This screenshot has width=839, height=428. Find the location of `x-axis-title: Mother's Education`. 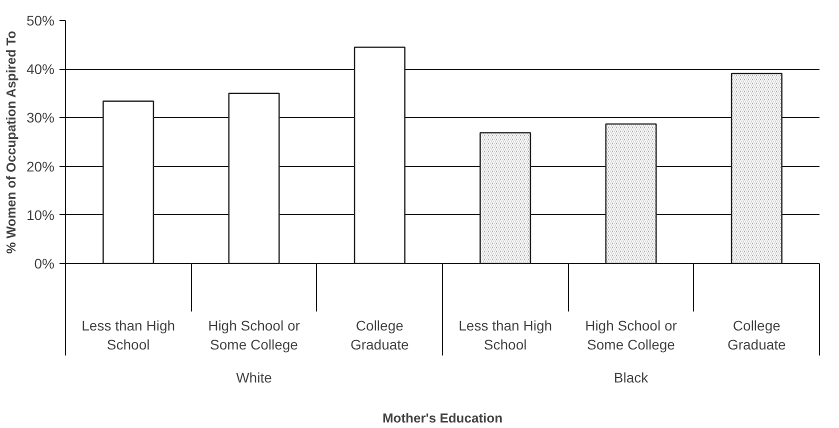

x-axis-title: Mother's Education is located at coordinates (442, 418).